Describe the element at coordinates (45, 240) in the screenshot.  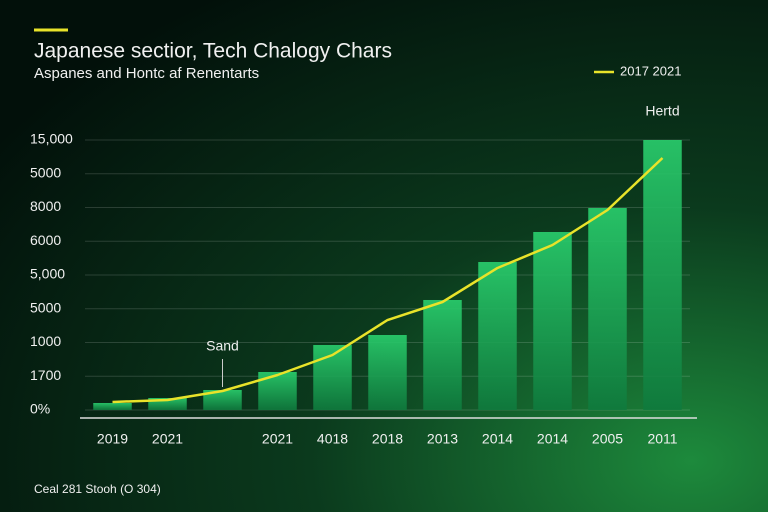
I see `y-tick-label: 6000` at that location.